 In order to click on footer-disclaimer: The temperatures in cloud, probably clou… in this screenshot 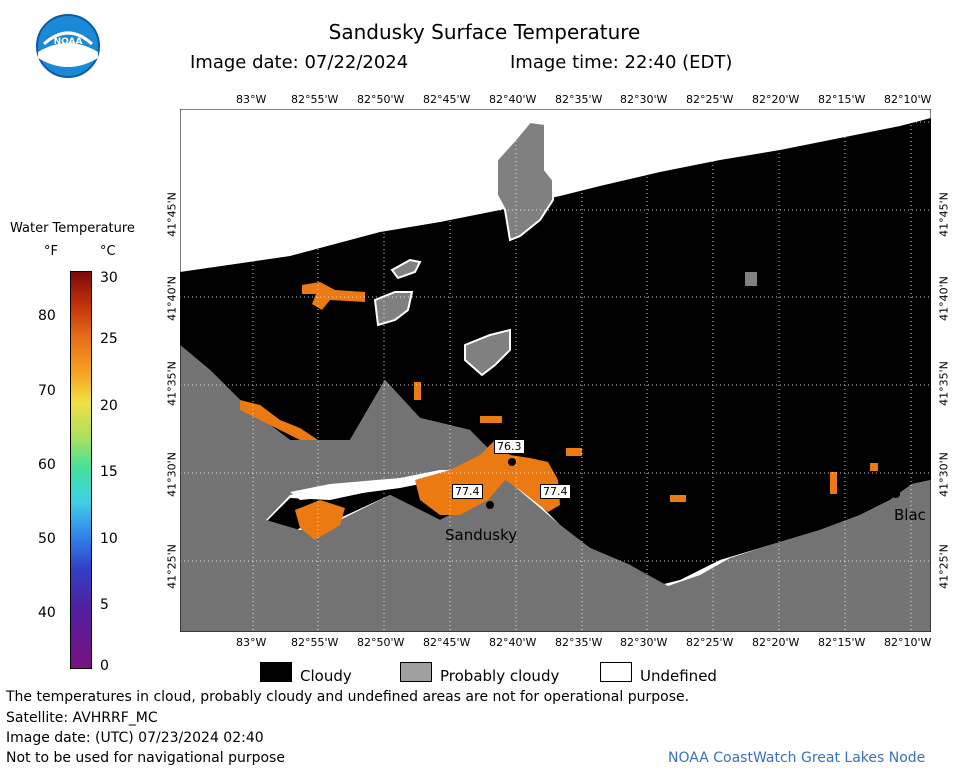, I will do `click(348, 697)`.